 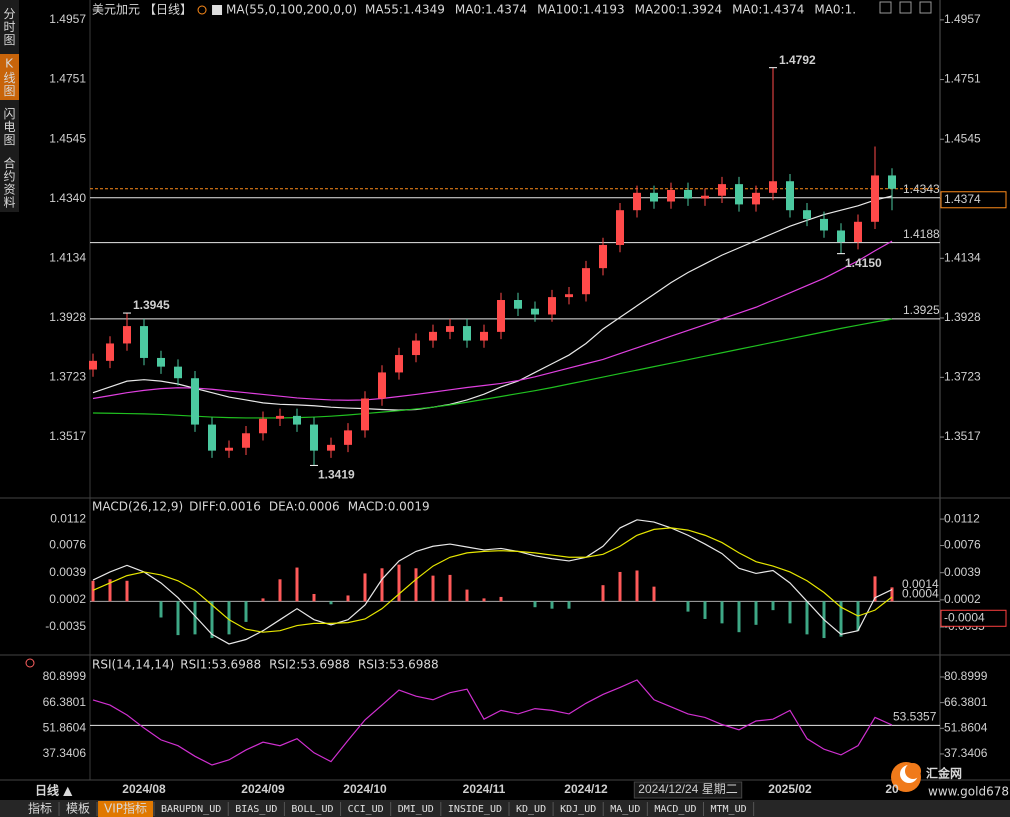 What do you see at coordinates (966, 753) in the screenshot?
I see `y-tick-label: 37.3406` at bounding box center [966, 753].